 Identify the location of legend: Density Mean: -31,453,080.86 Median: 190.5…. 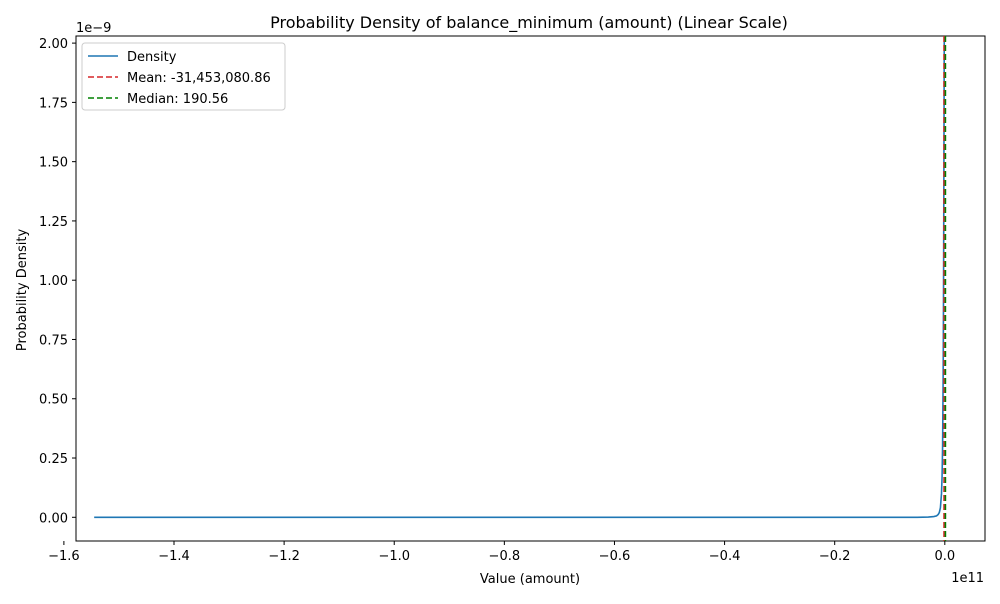
(183, 76).